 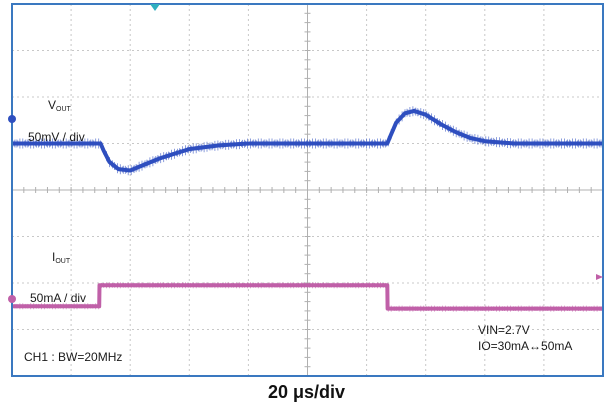 I want to click on iout-series-label: IOUT, so click(x=61, y=257).